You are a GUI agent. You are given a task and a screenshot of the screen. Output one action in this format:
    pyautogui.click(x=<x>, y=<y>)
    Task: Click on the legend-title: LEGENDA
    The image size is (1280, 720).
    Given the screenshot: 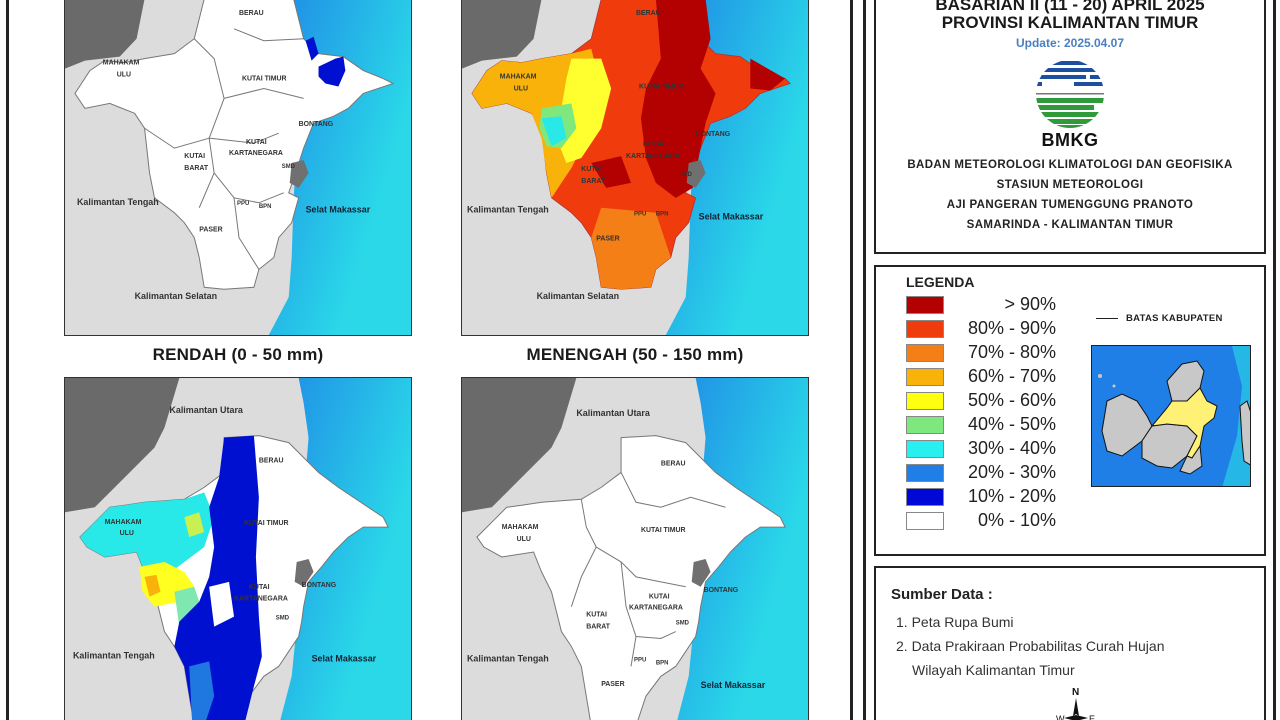 What is the action you would take?
    pyautogui.click(x=940, y=282)
    